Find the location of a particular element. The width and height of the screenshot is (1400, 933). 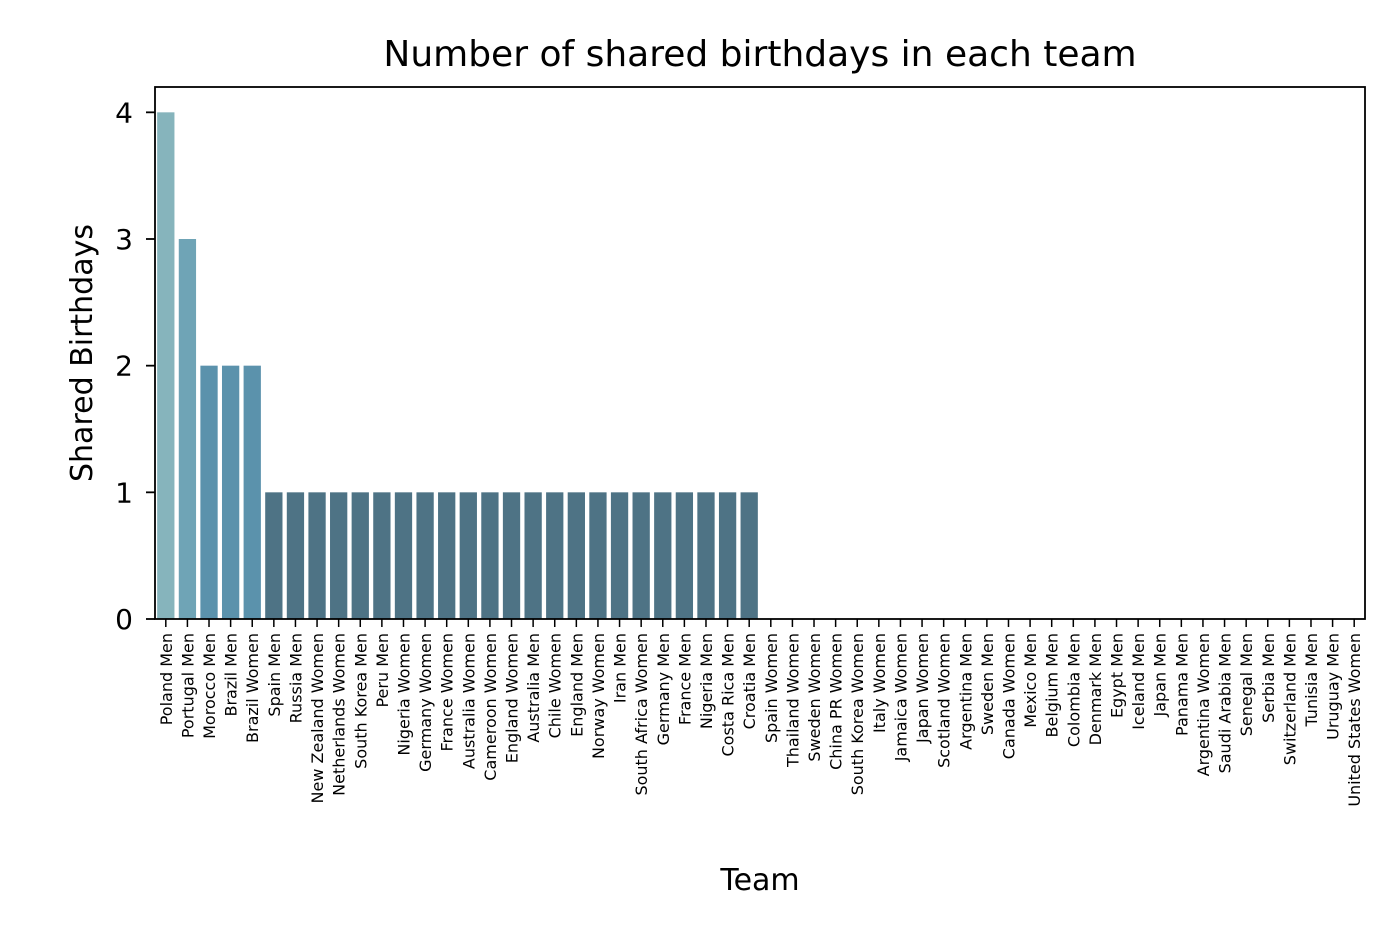

x-tick-label: Iran Men is located at coordinates (620, 668).